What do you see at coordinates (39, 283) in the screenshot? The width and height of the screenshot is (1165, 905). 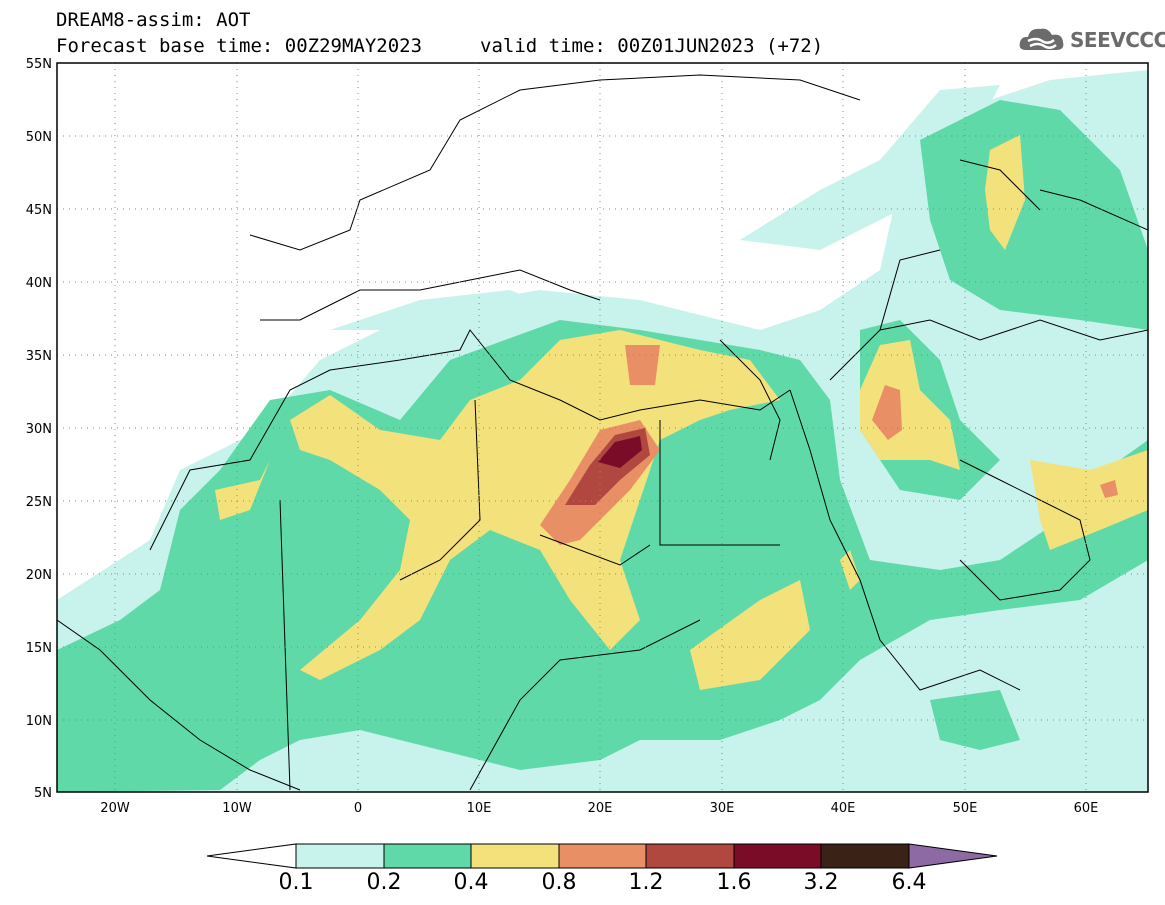 I see `lat-tick: 40N` at bounding box center [39, 283].